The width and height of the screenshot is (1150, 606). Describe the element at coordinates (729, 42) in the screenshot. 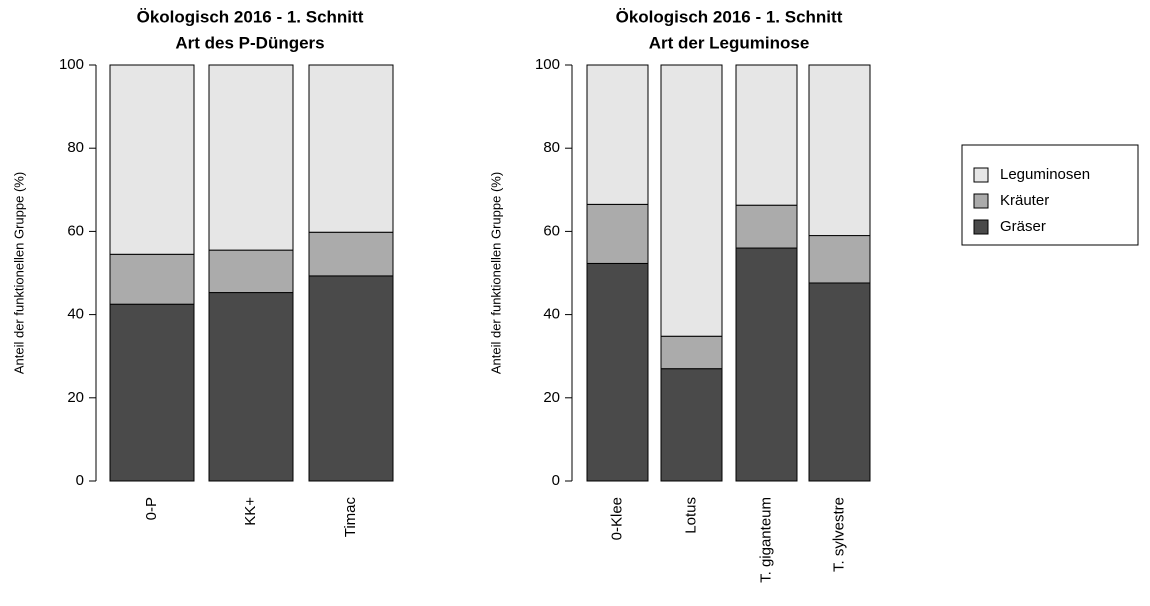

I see `chart-subtitle: Art der Leguminose` at that location.